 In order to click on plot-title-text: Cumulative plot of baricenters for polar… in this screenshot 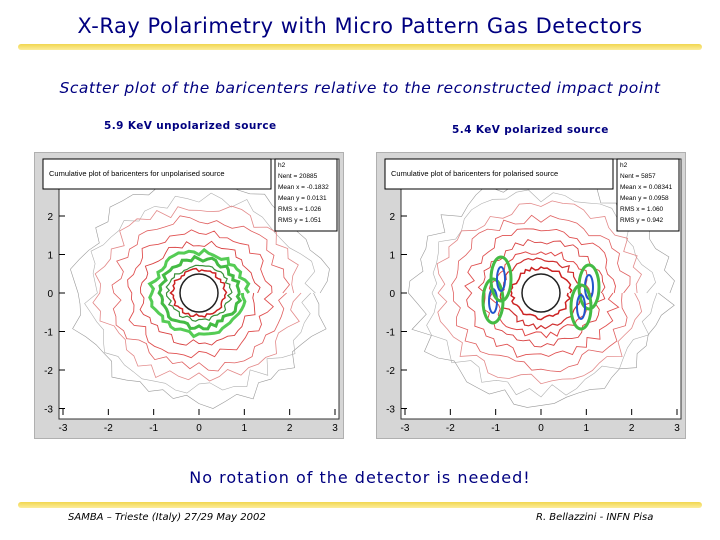, I will do `click(474, 173)`.